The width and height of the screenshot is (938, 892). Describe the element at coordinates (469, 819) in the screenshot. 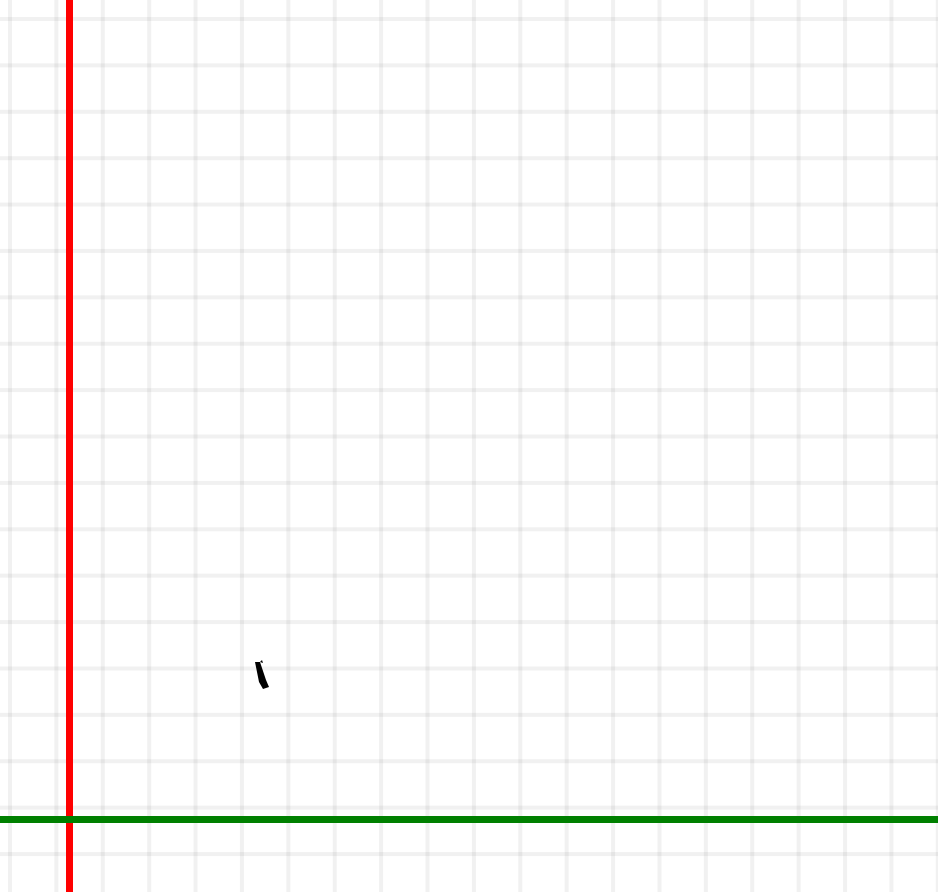

I see `x-axis-line` at that location.